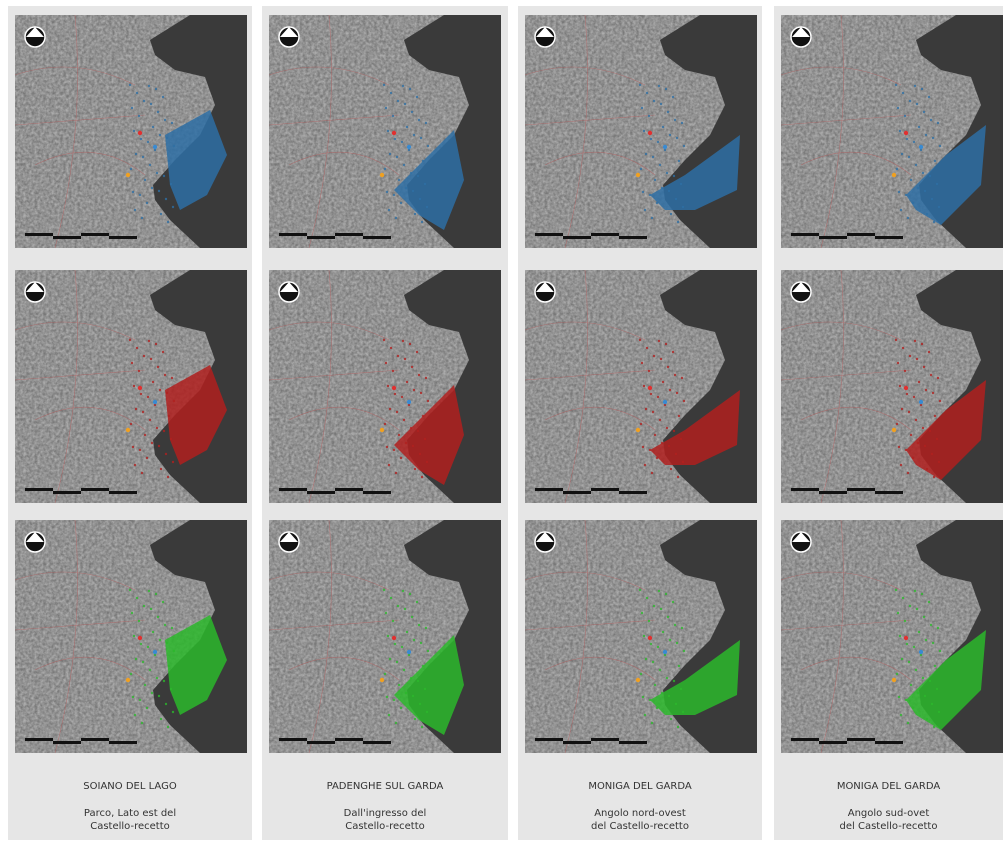 The width and height of the screenshot is (1003, 845). Describe the element at coordinates (409, 402) in the screenshot. I see `point-blue` at that location.